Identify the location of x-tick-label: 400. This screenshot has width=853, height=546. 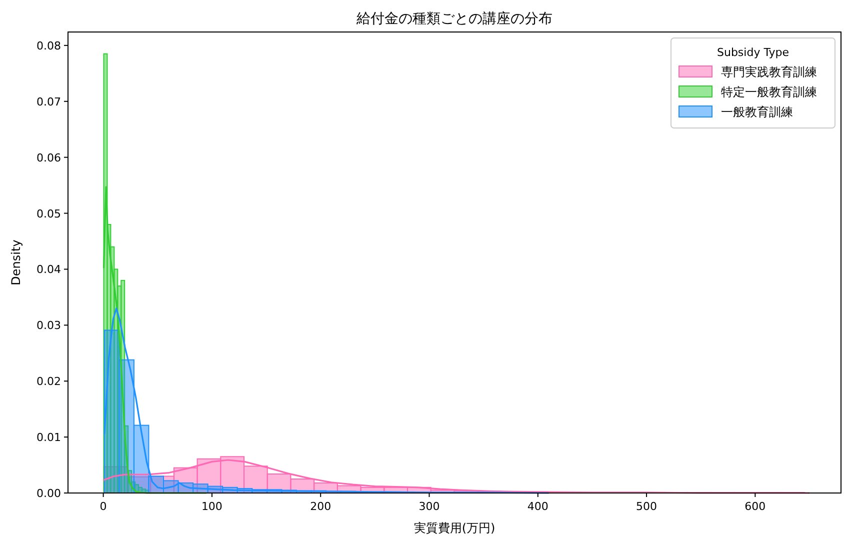
(537, 506).